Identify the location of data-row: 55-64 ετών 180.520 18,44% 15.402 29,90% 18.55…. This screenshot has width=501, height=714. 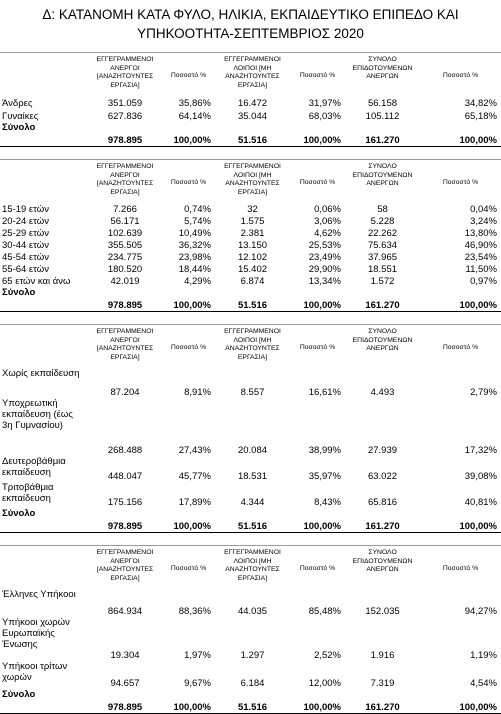
(250, 269).